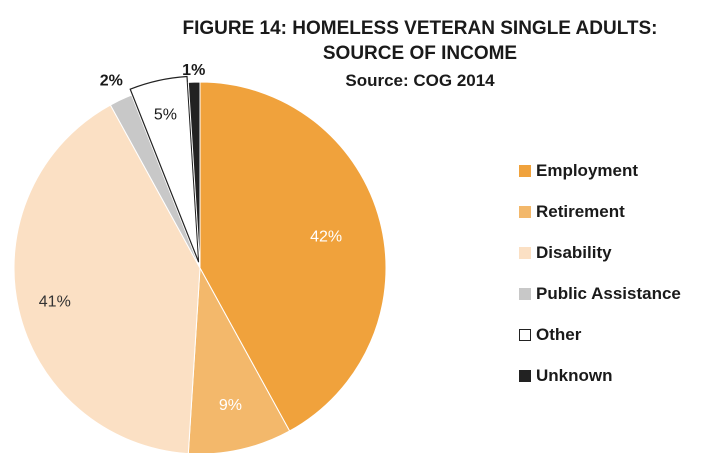 The width and height of the screenshot is (710, 453). Describe the element at coordinates (525, 211) in the screenshot. I see `legend-swatch-retirement` at that location.